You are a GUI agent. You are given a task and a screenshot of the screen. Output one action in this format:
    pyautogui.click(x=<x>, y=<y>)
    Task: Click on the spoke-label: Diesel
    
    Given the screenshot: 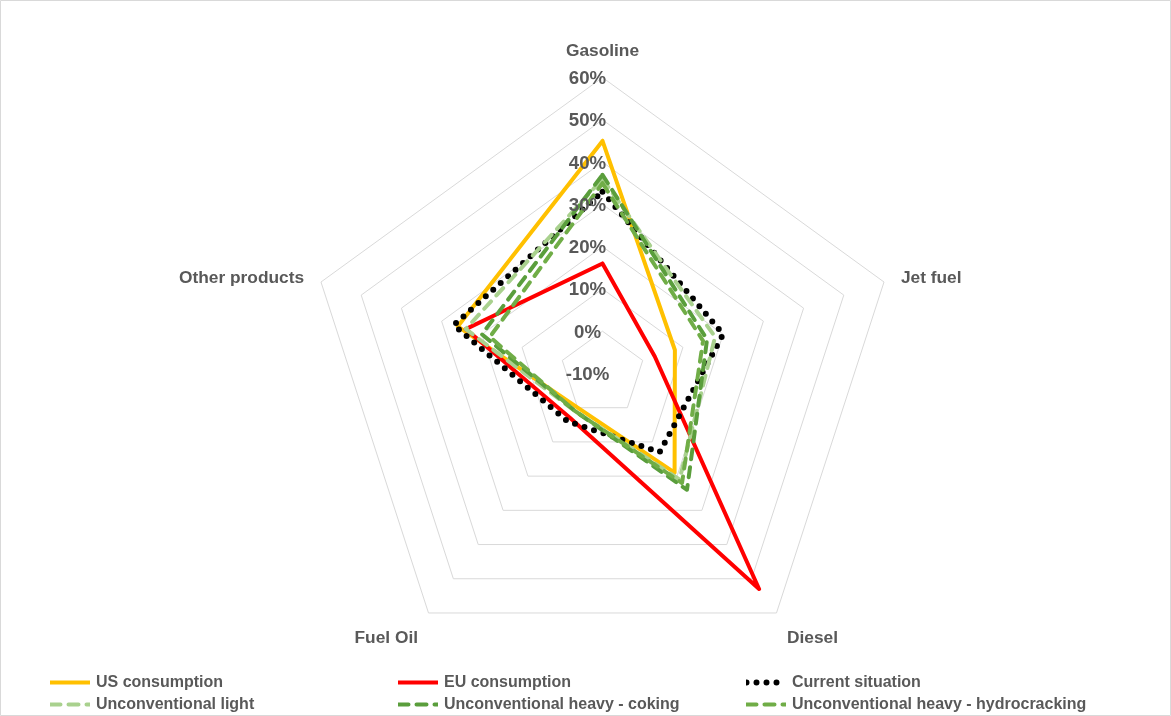 What is the action you would take?
    pyautogui.click(x=812, y=637)
    